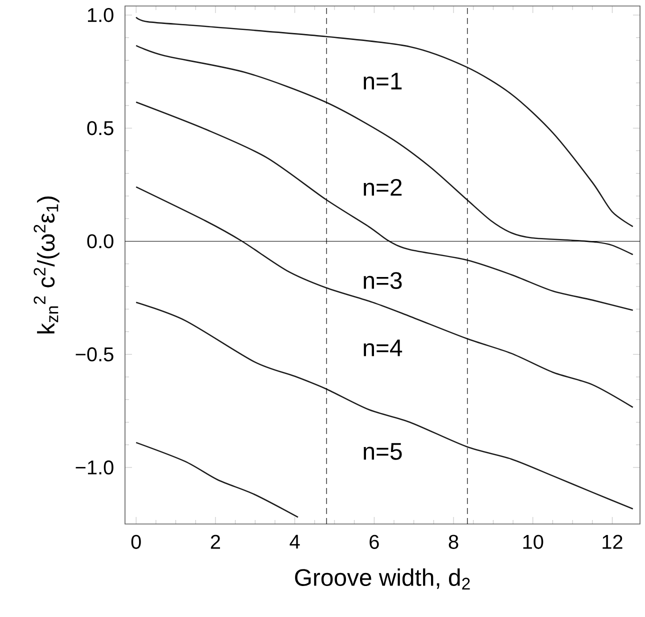 The width and height of the screenshot is (645, 617). Describe the element at coordinates (215, 541) in the screenshot. I see `x-tick-label: 2` at that location.